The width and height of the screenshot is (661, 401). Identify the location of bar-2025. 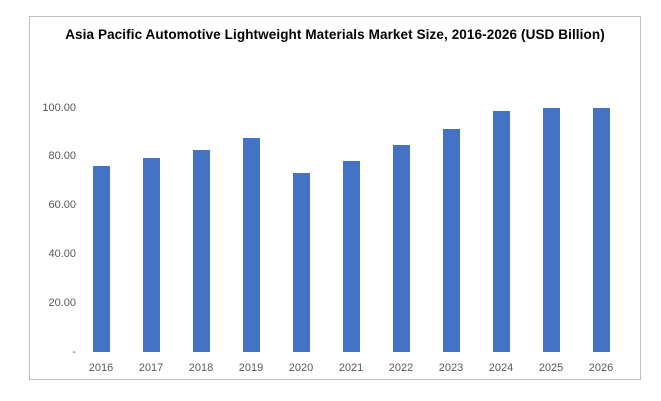
(551, 229).